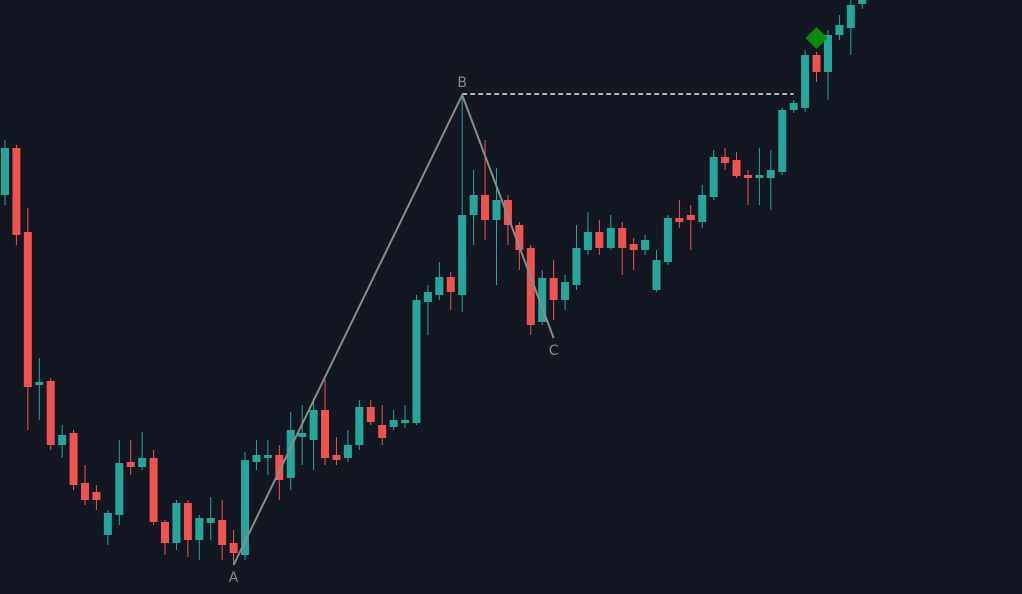 The width and height of the screenshot is (1022, 594). What do you see at coordinates (462, 83) in the screenshot?
I see `zigzag-label: B` at bounding box center [462, 83].